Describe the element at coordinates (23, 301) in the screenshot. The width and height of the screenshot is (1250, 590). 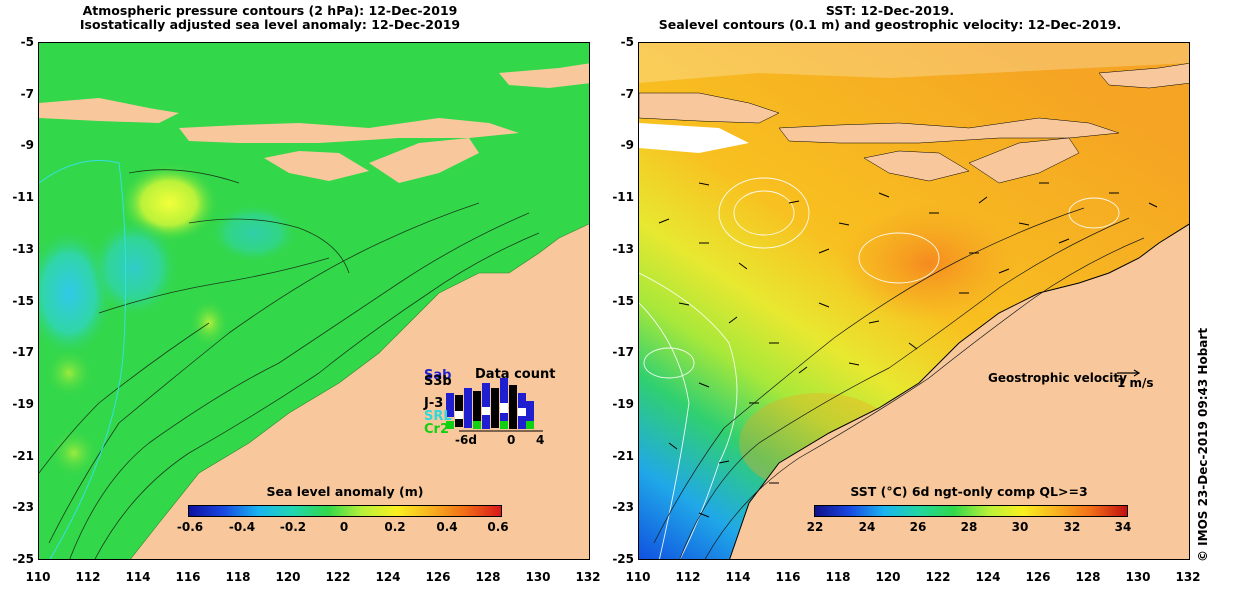
I see `left-lat-tick: -15` at that location.